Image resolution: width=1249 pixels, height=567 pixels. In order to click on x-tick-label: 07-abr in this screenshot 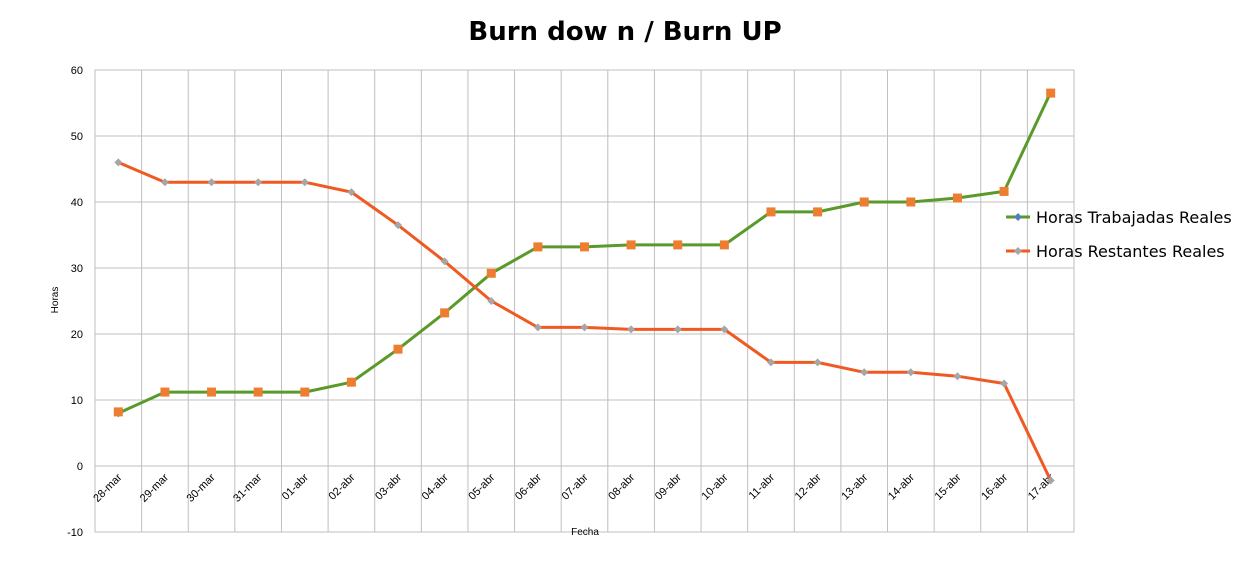, I will do `click(575, 486)`.